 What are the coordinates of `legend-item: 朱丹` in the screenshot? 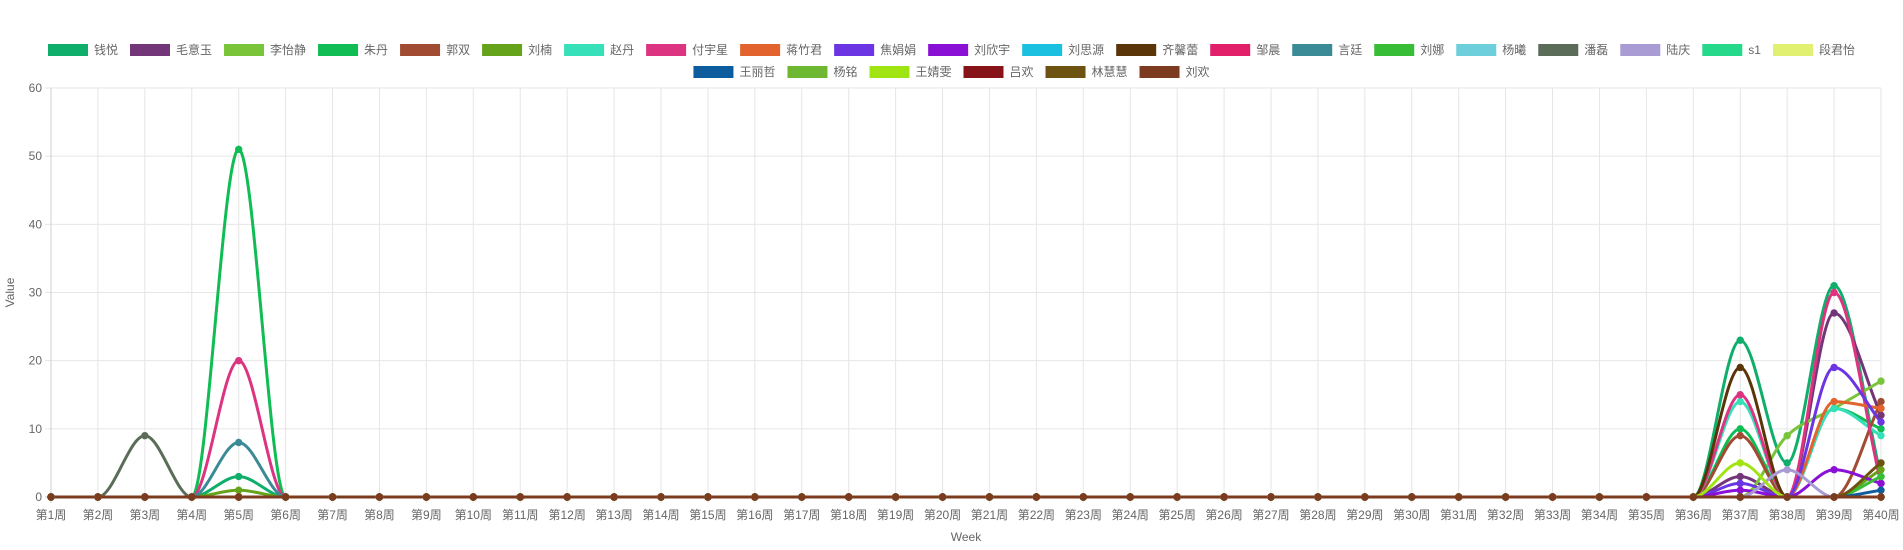 It's located at (353, 50).